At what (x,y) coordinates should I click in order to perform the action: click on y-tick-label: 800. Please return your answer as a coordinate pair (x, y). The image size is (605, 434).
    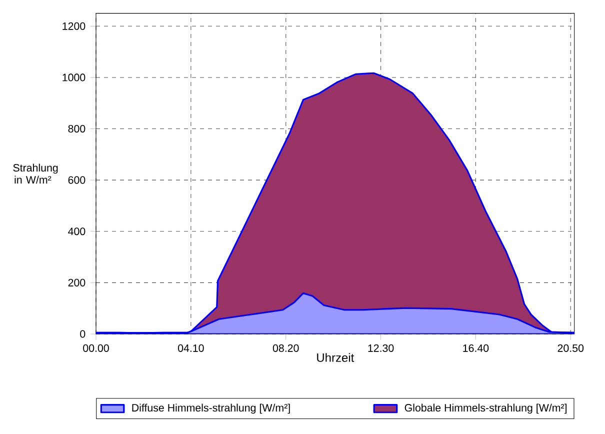
    Looking at the image, I should click on (77, 128).